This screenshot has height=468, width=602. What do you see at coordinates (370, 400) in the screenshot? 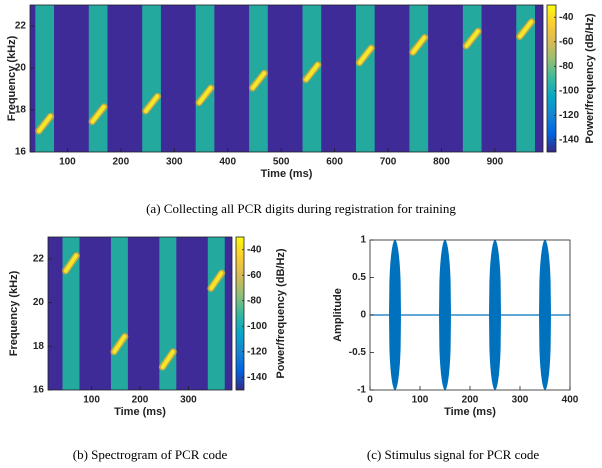
I see `x-tick-label: 0` at bounding box center [370, 400].